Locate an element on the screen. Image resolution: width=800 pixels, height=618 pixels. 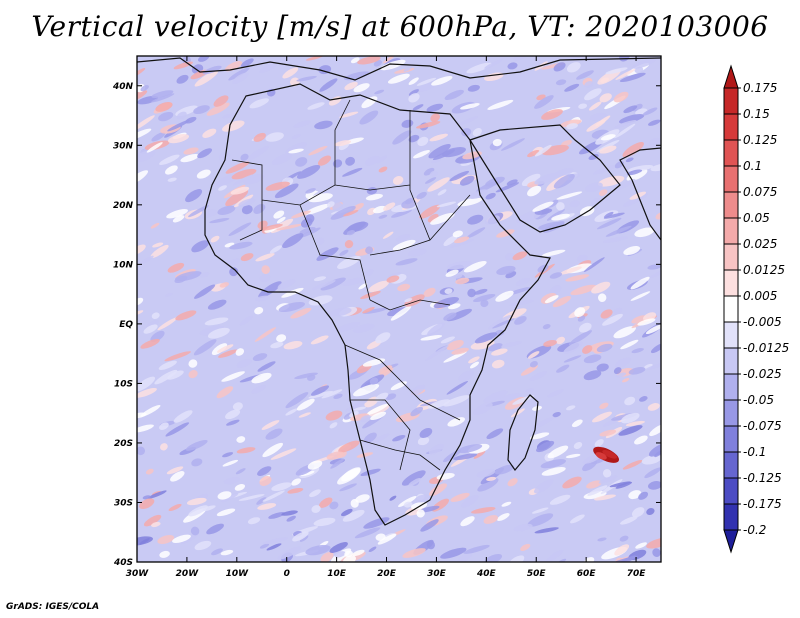
colorbar-label: -0.005 is located at coordinates (762, 322).